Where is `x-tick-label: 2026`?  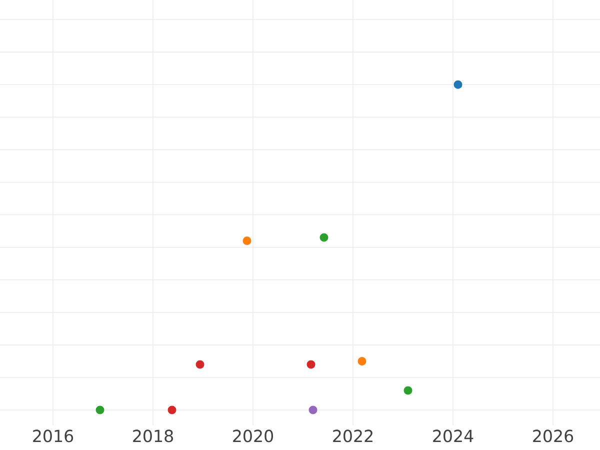 x-tick-label: 2026 is located at coordinates (553, 436).